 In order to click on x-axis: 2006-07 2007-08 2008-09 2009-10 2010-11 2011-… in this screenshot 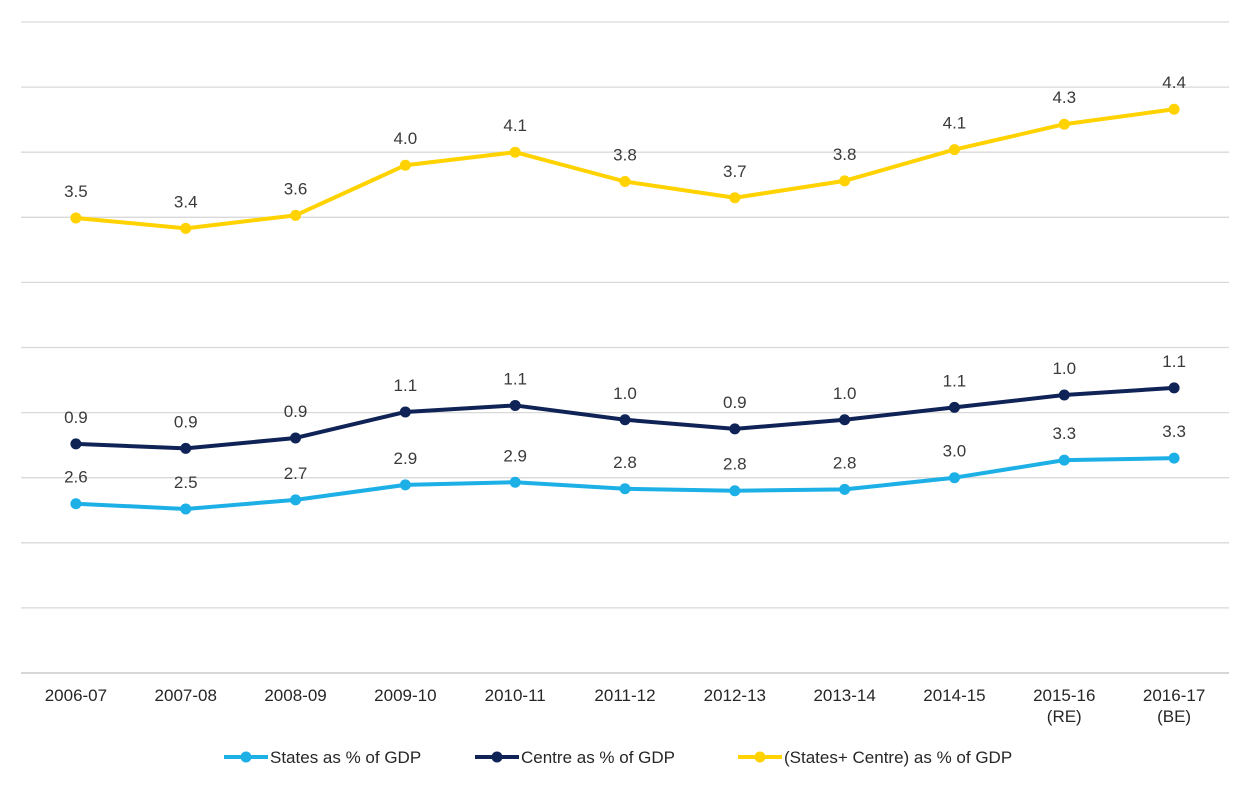, I will do `click(625, 699)`.